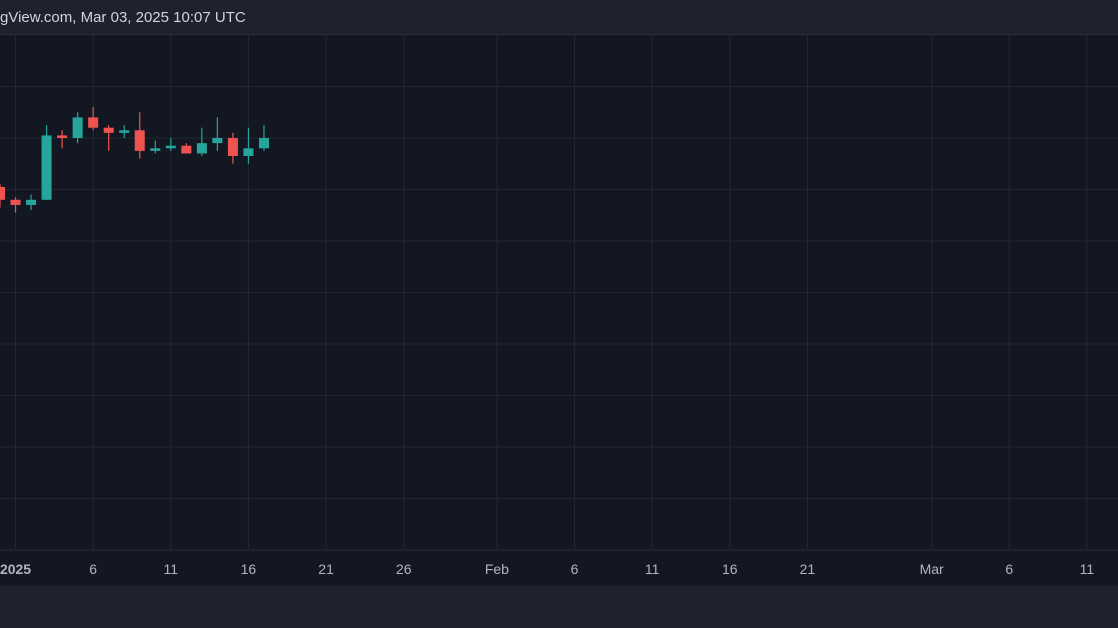  What do you see at coordinates (123, 17) in the screenshot?
I see `attribution-text: gView.com, Mar 03, 2025 10:07 UTC` at bounding box center [123, 17].